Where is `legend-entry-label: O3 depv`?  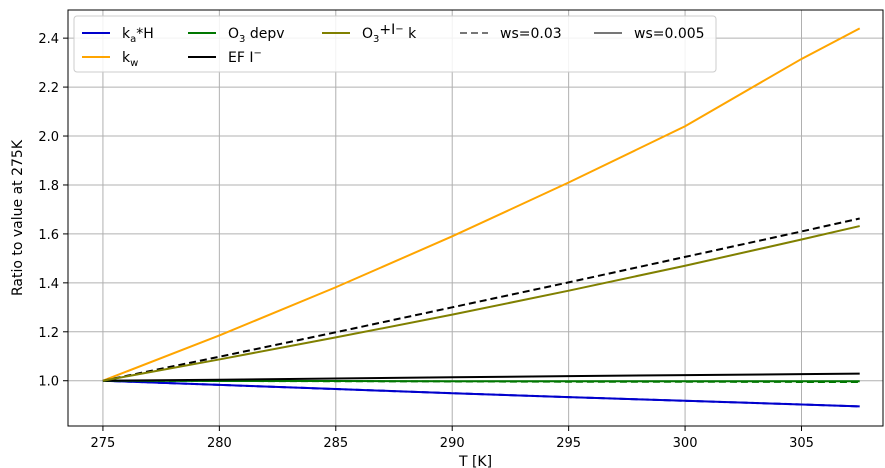
legend-entry-label: O3 depv is located at coordinates (256, 35).